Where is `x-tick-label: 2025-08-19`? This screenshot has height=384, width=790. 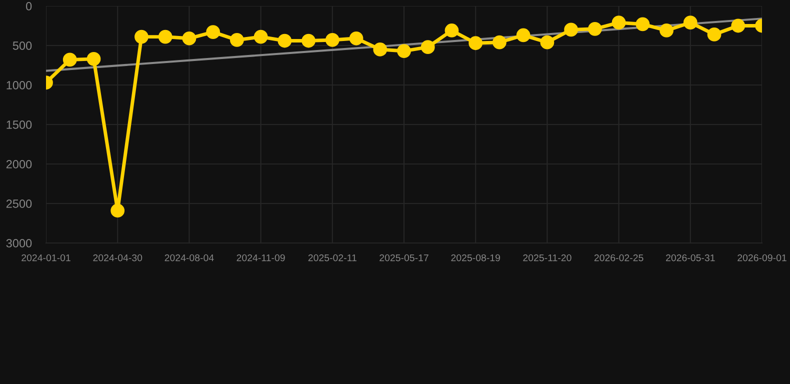
x-tick-label: 2025-08-19 is located at coordinates (475, 258).